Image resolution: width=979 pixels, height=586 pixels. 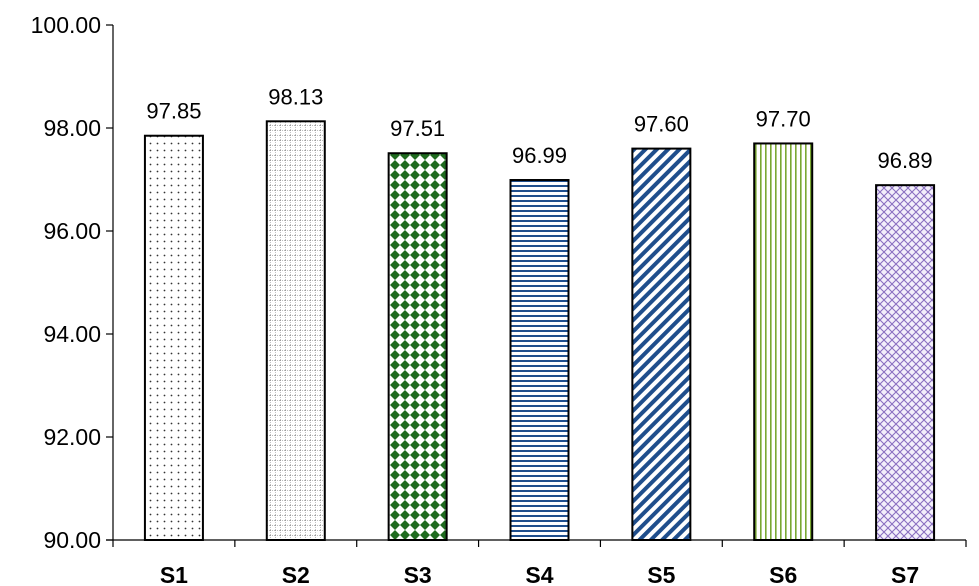 I want to click on y-tick-label: 94.00, so click(x=72, y=334).